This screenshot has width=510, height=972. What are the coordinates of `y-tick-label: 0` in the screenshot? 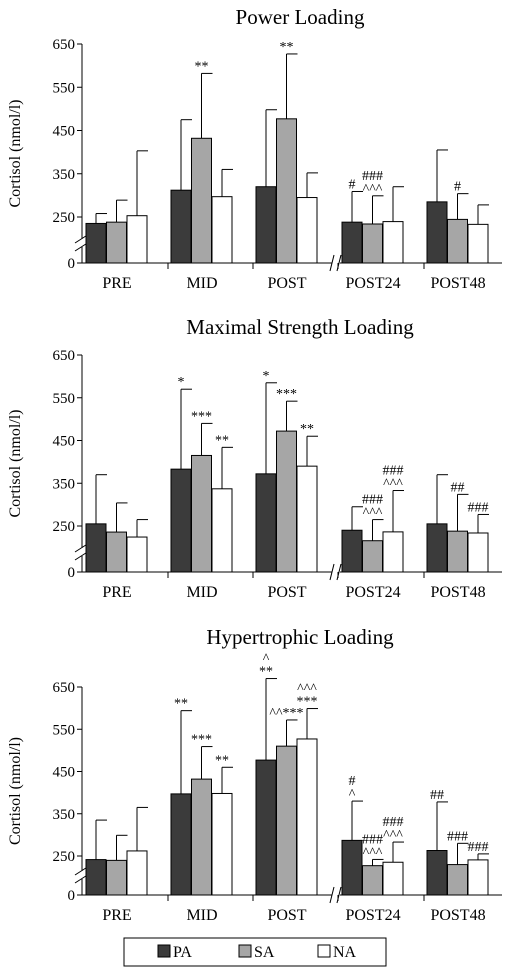 It's located at (72, 573).